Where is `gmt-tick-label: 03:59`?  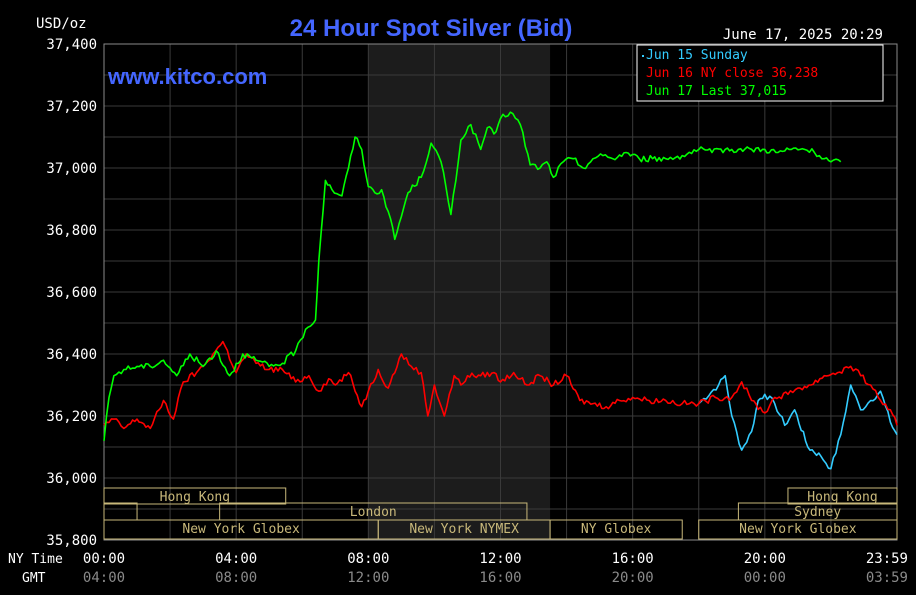
gmt-tick-label: 03:59 is located at coordinates (887, 578).